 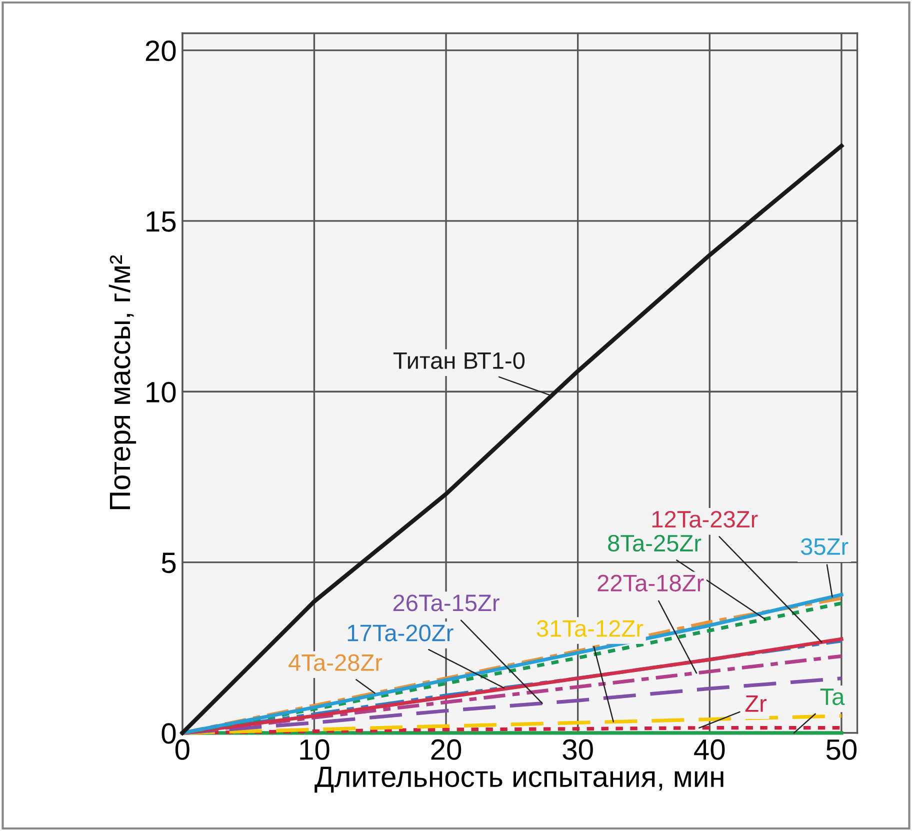 I want to click on text: 17Ta-20Zr, so click(x=401, y=633).